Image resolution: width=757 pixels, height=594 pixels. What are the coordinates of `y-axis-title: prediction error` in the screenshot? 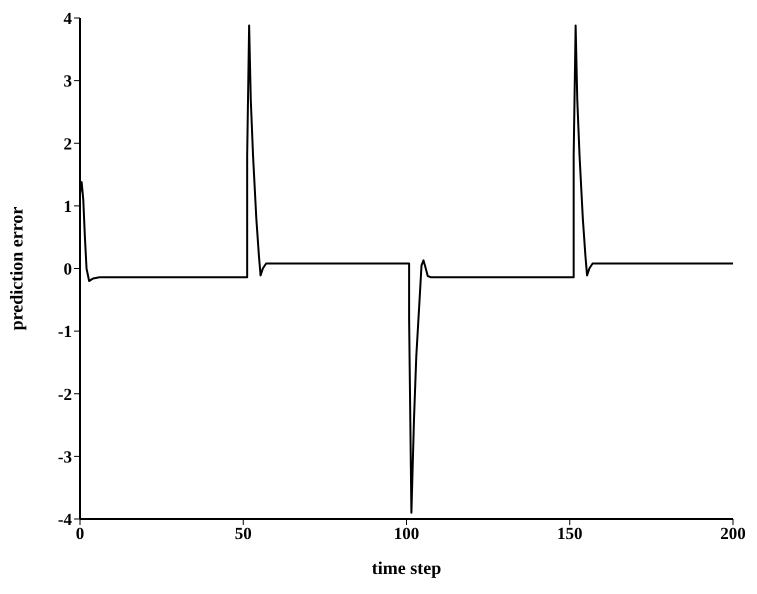 It's located at (16, 268).